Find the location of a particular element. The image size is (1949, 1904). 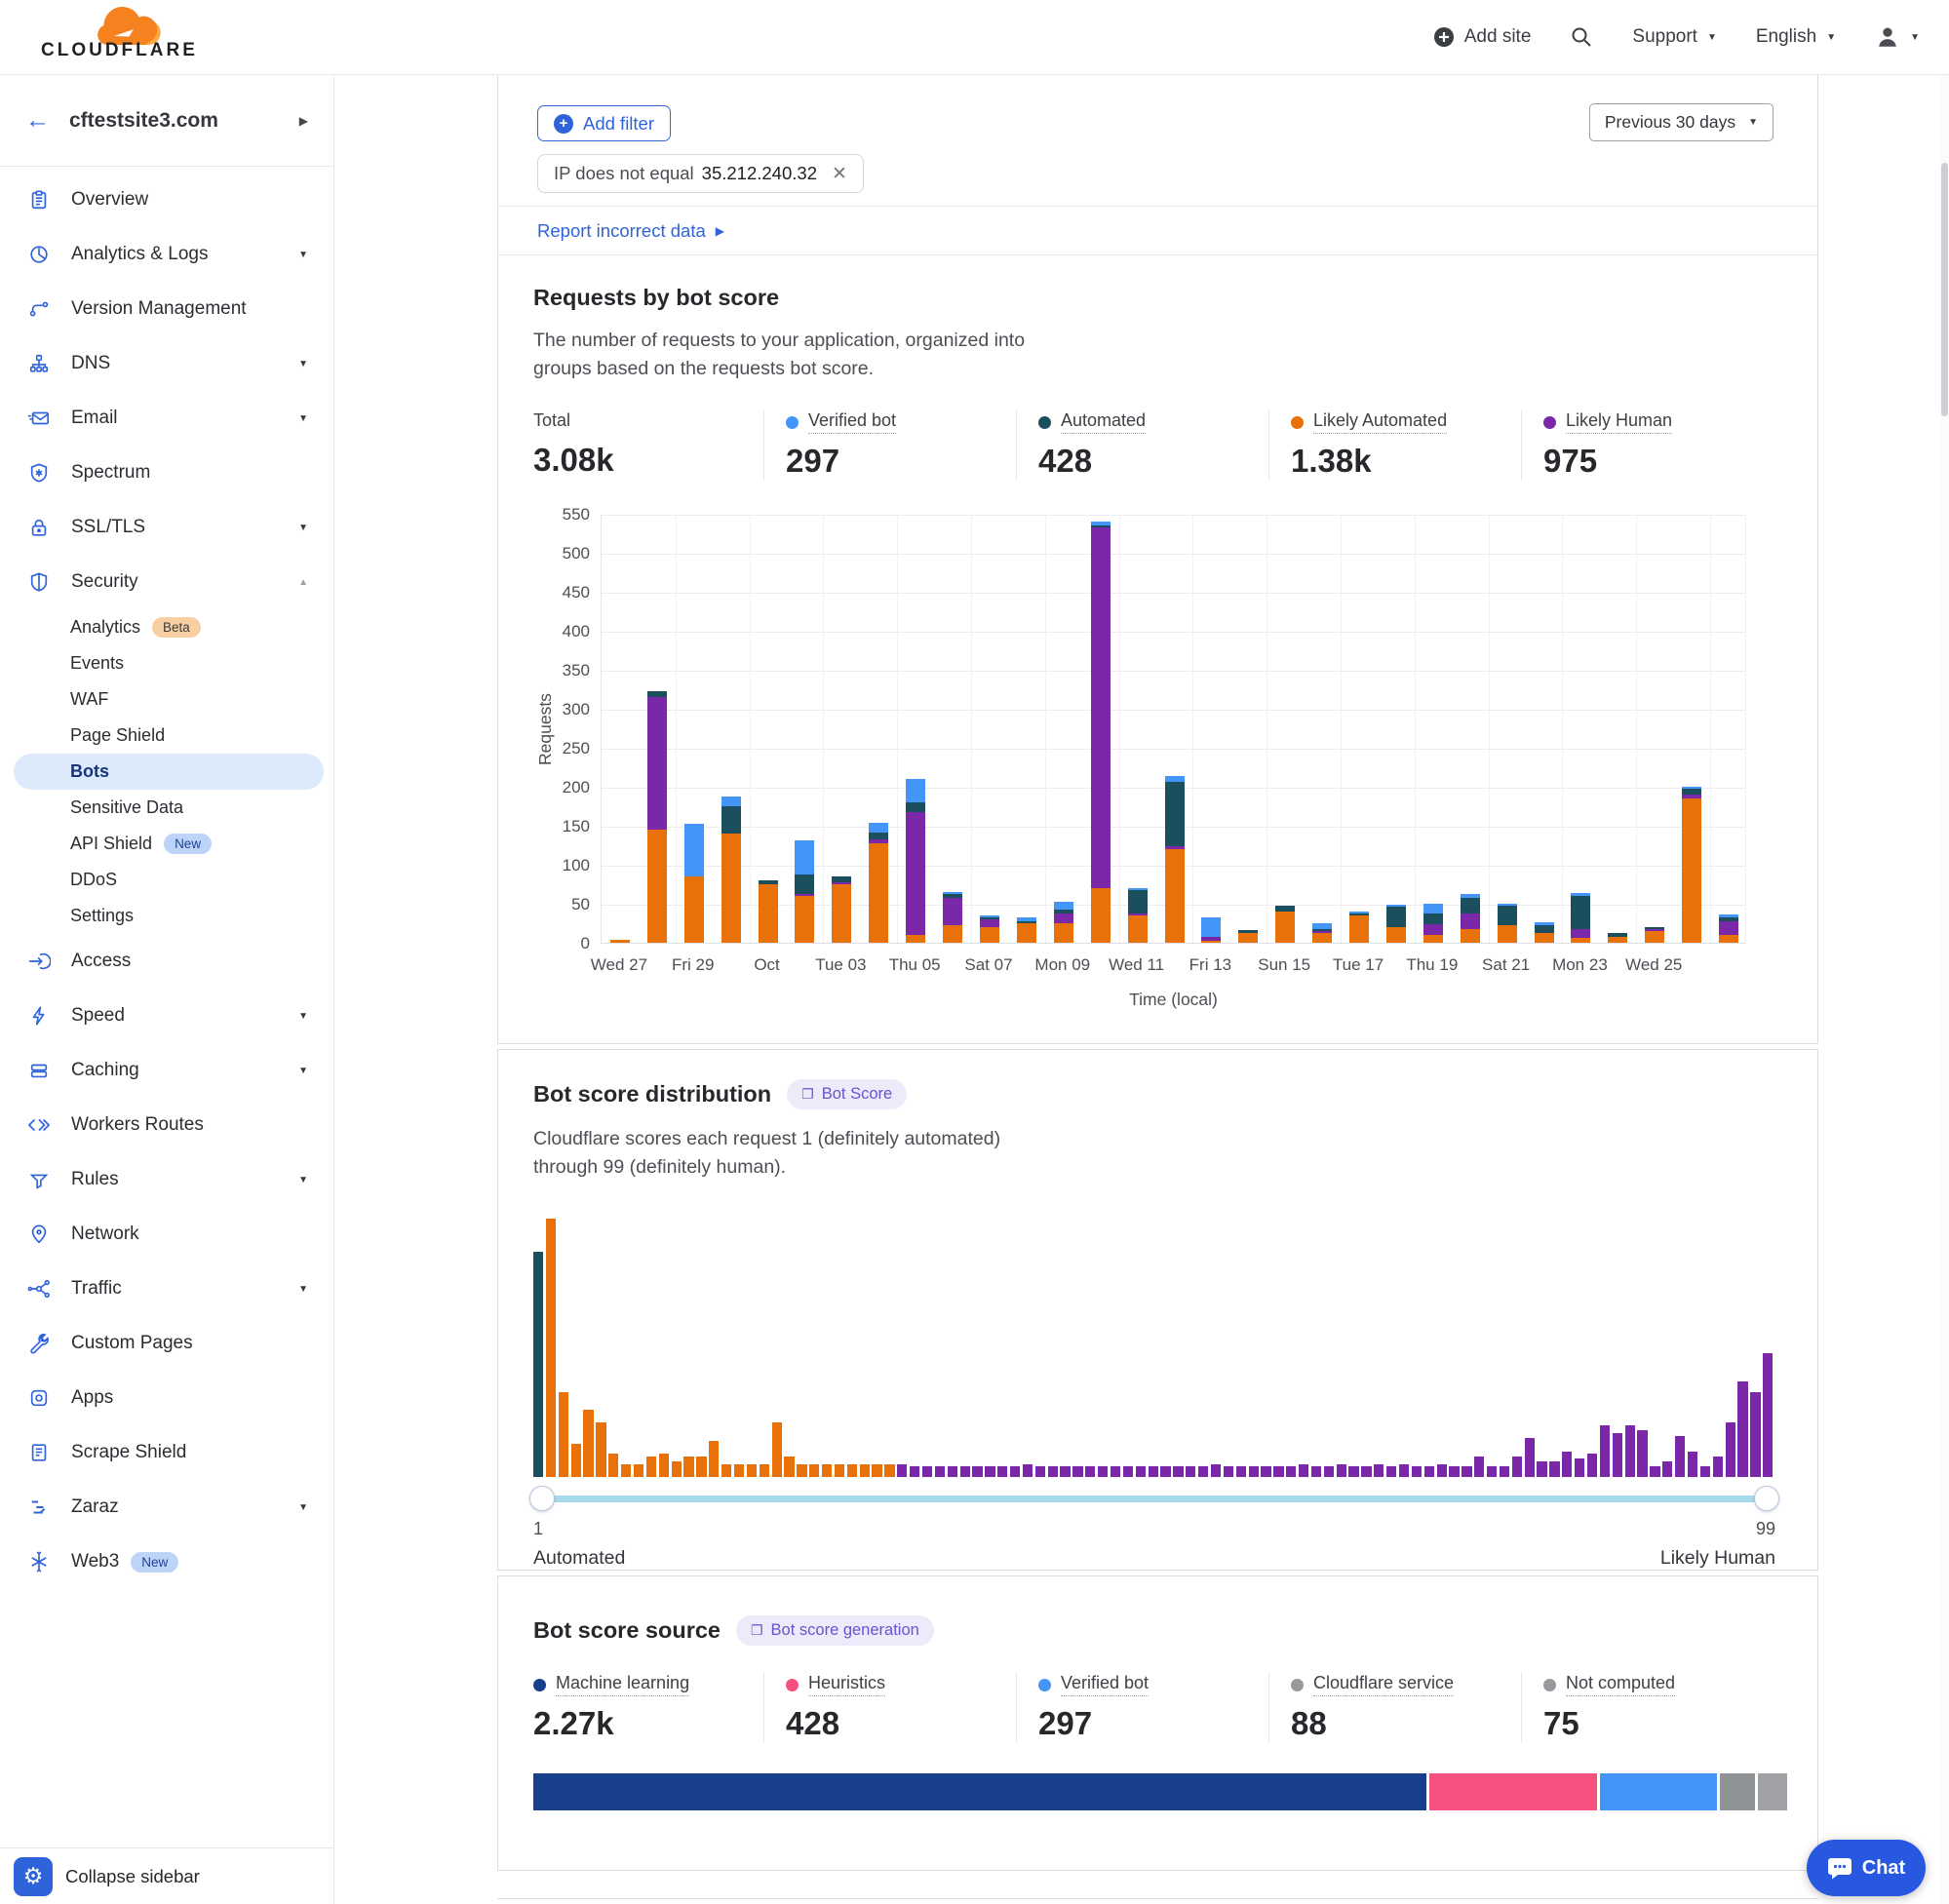

cloudflare-logo: CLOUDFLARE is located at coordinates (112, 37).